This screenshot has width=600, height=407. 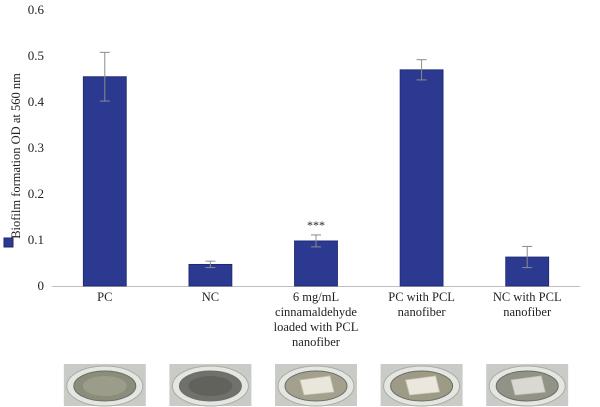 I want to click on y-tick-label: 0.1, so click(x=36, y=239).